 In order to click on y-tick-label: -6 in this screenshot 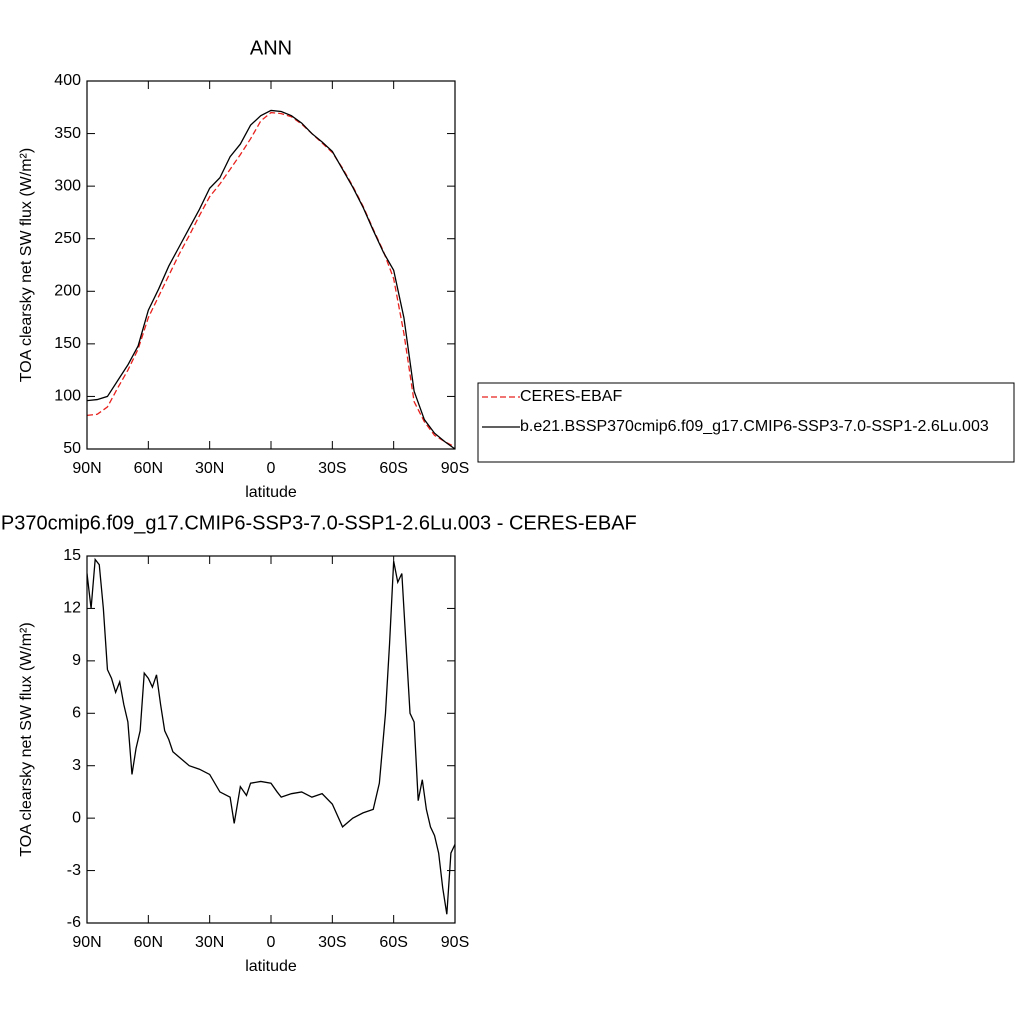, I will do `click(74, 922)`.